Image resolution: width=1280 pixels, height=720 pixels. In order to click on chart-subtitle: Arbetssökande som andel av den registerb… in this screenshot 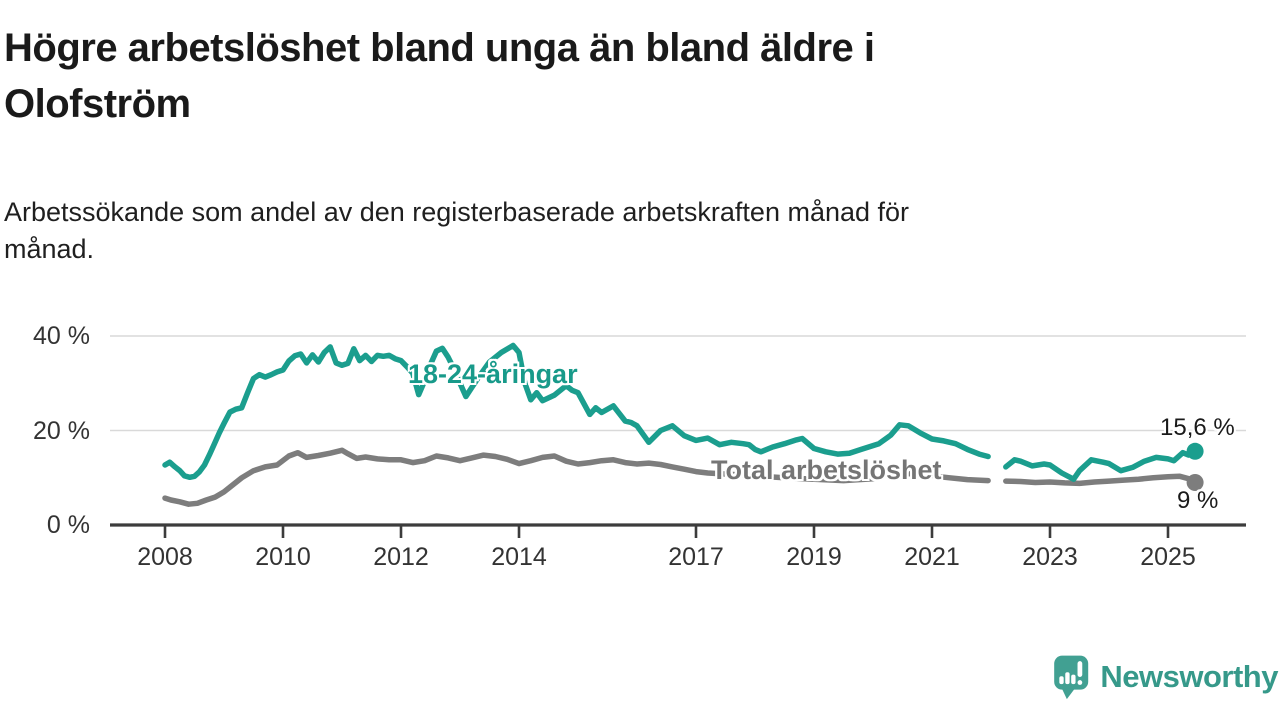, I will do `click(604, 231)`.